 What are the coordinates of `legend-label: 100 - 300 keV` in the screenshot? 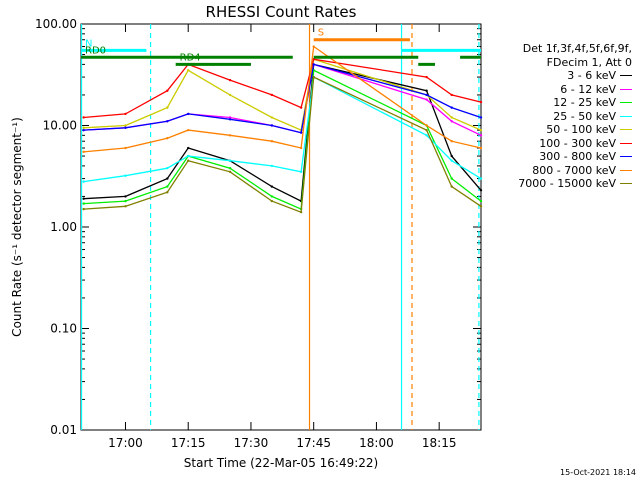 It's located at (577, 143).